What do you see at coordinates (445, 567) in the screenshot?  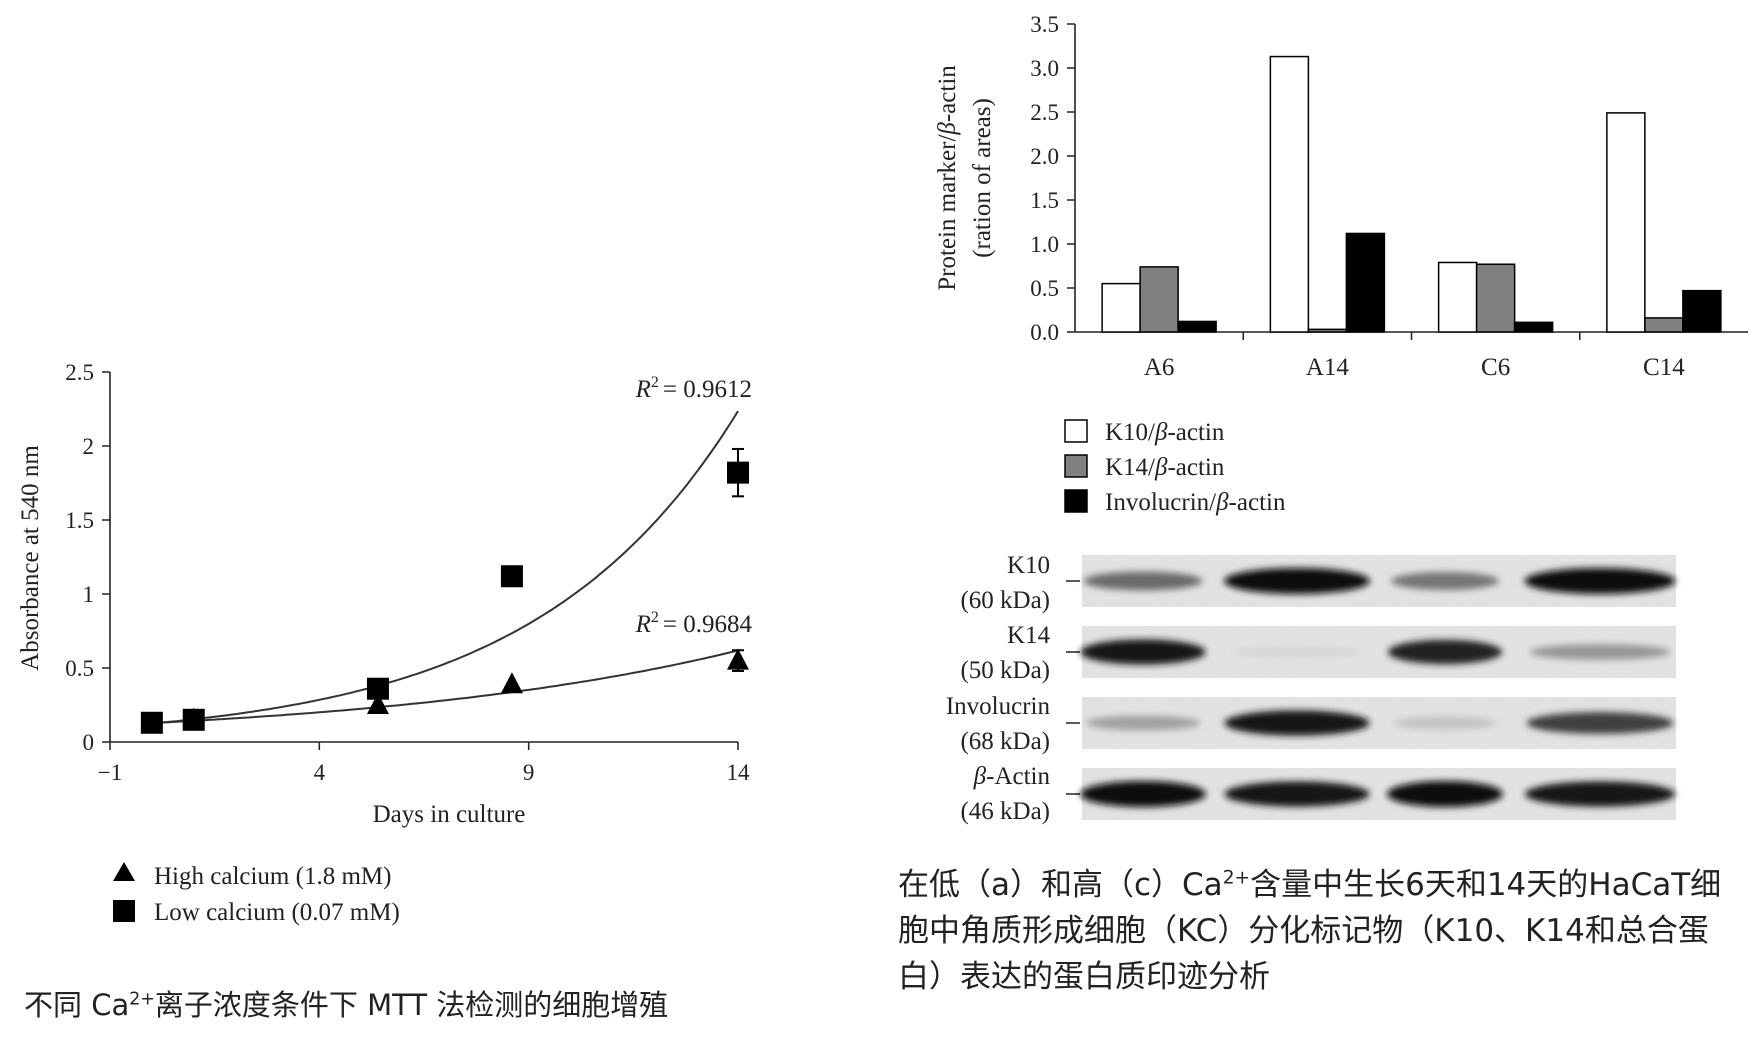 I see `fit-curve-low-calcium` at bounding box center [445, 567].